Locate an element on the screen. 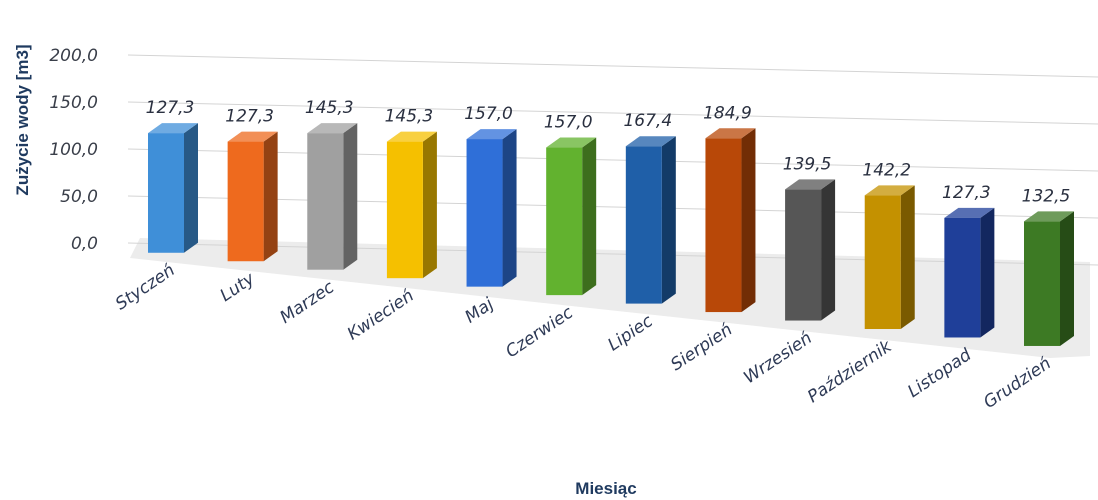  data-label: 142,2 is located at coordinates (886, 170).